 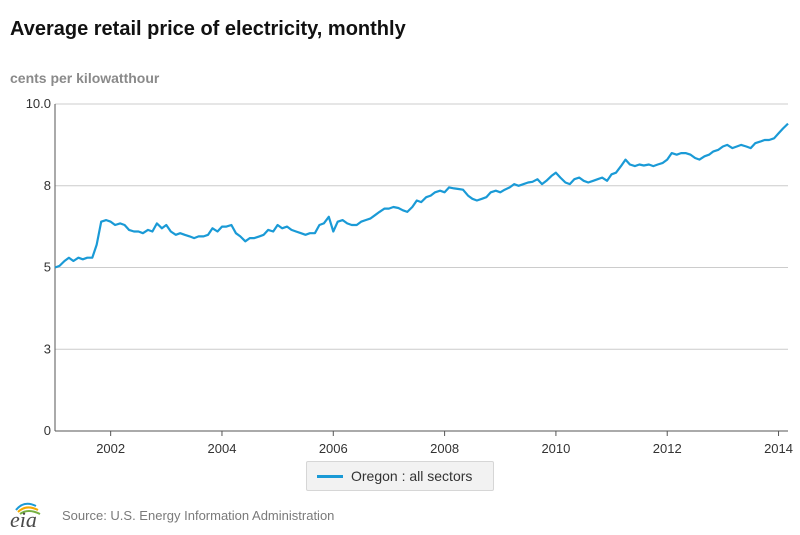 I want to click on x-axis-tick-labels: 2002 2004 2006 2008 2010 2012 2014, so click(x=444, y=448).